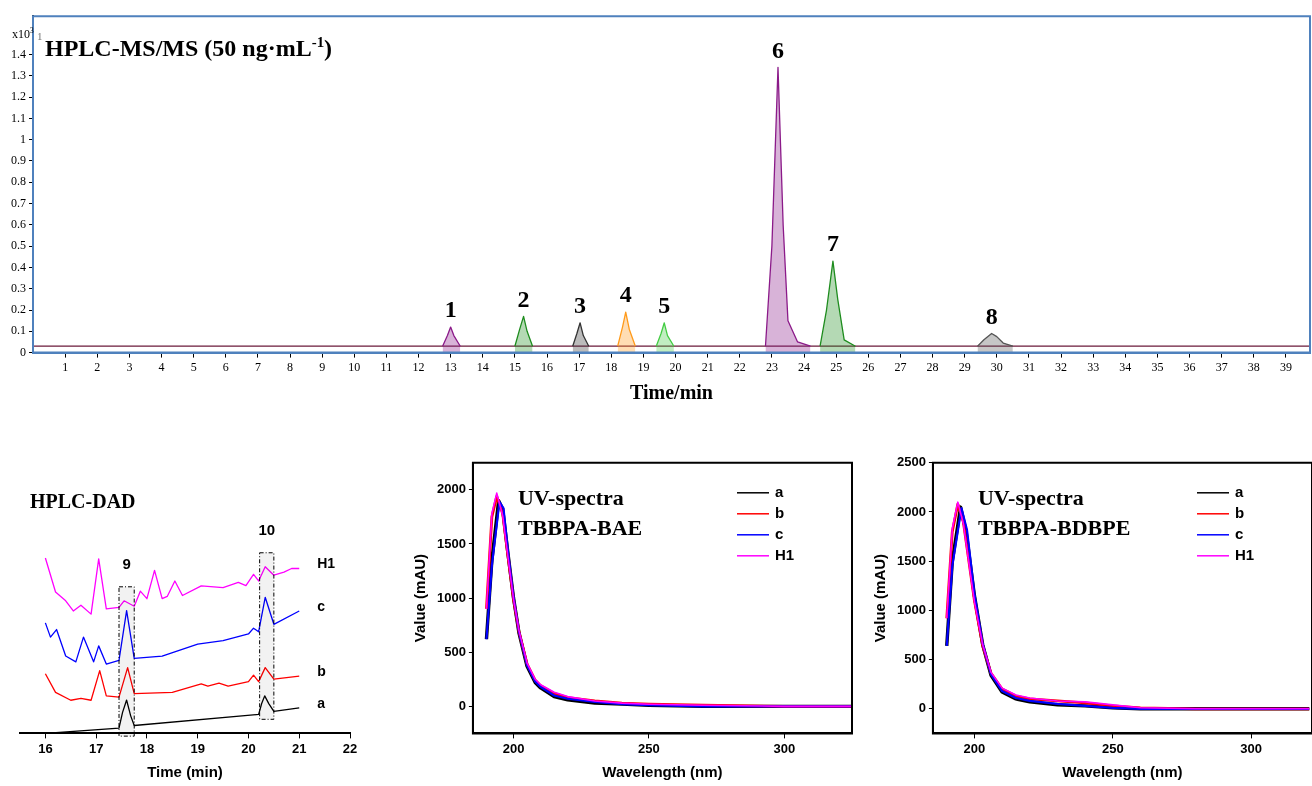  Describe the element at coordinates (321, 702) in the screenshot. I see `series-label: a` at that location.